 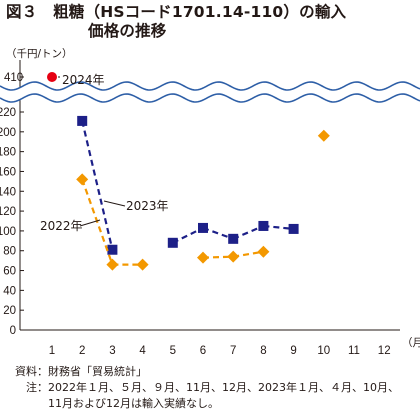 What do you see at coordinates (82, 351) in the screenshot?
I see `x-tick-label: 2` at bounding box center [82, 351].